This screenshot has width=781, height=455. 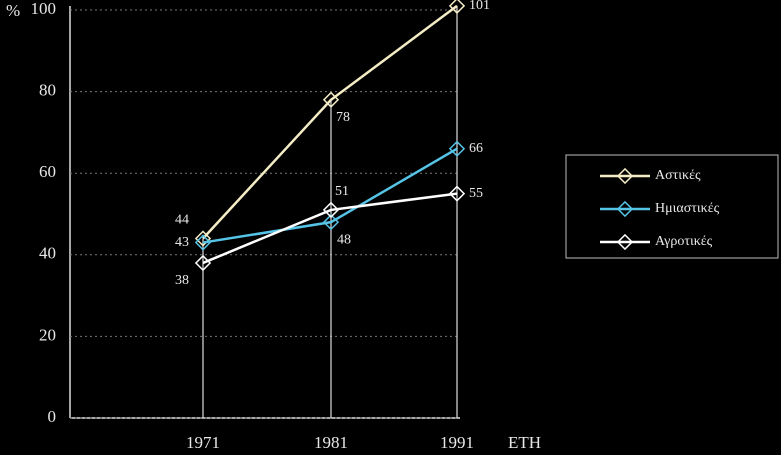 I want to click on data-label: 101, so click(x=479, y=6).